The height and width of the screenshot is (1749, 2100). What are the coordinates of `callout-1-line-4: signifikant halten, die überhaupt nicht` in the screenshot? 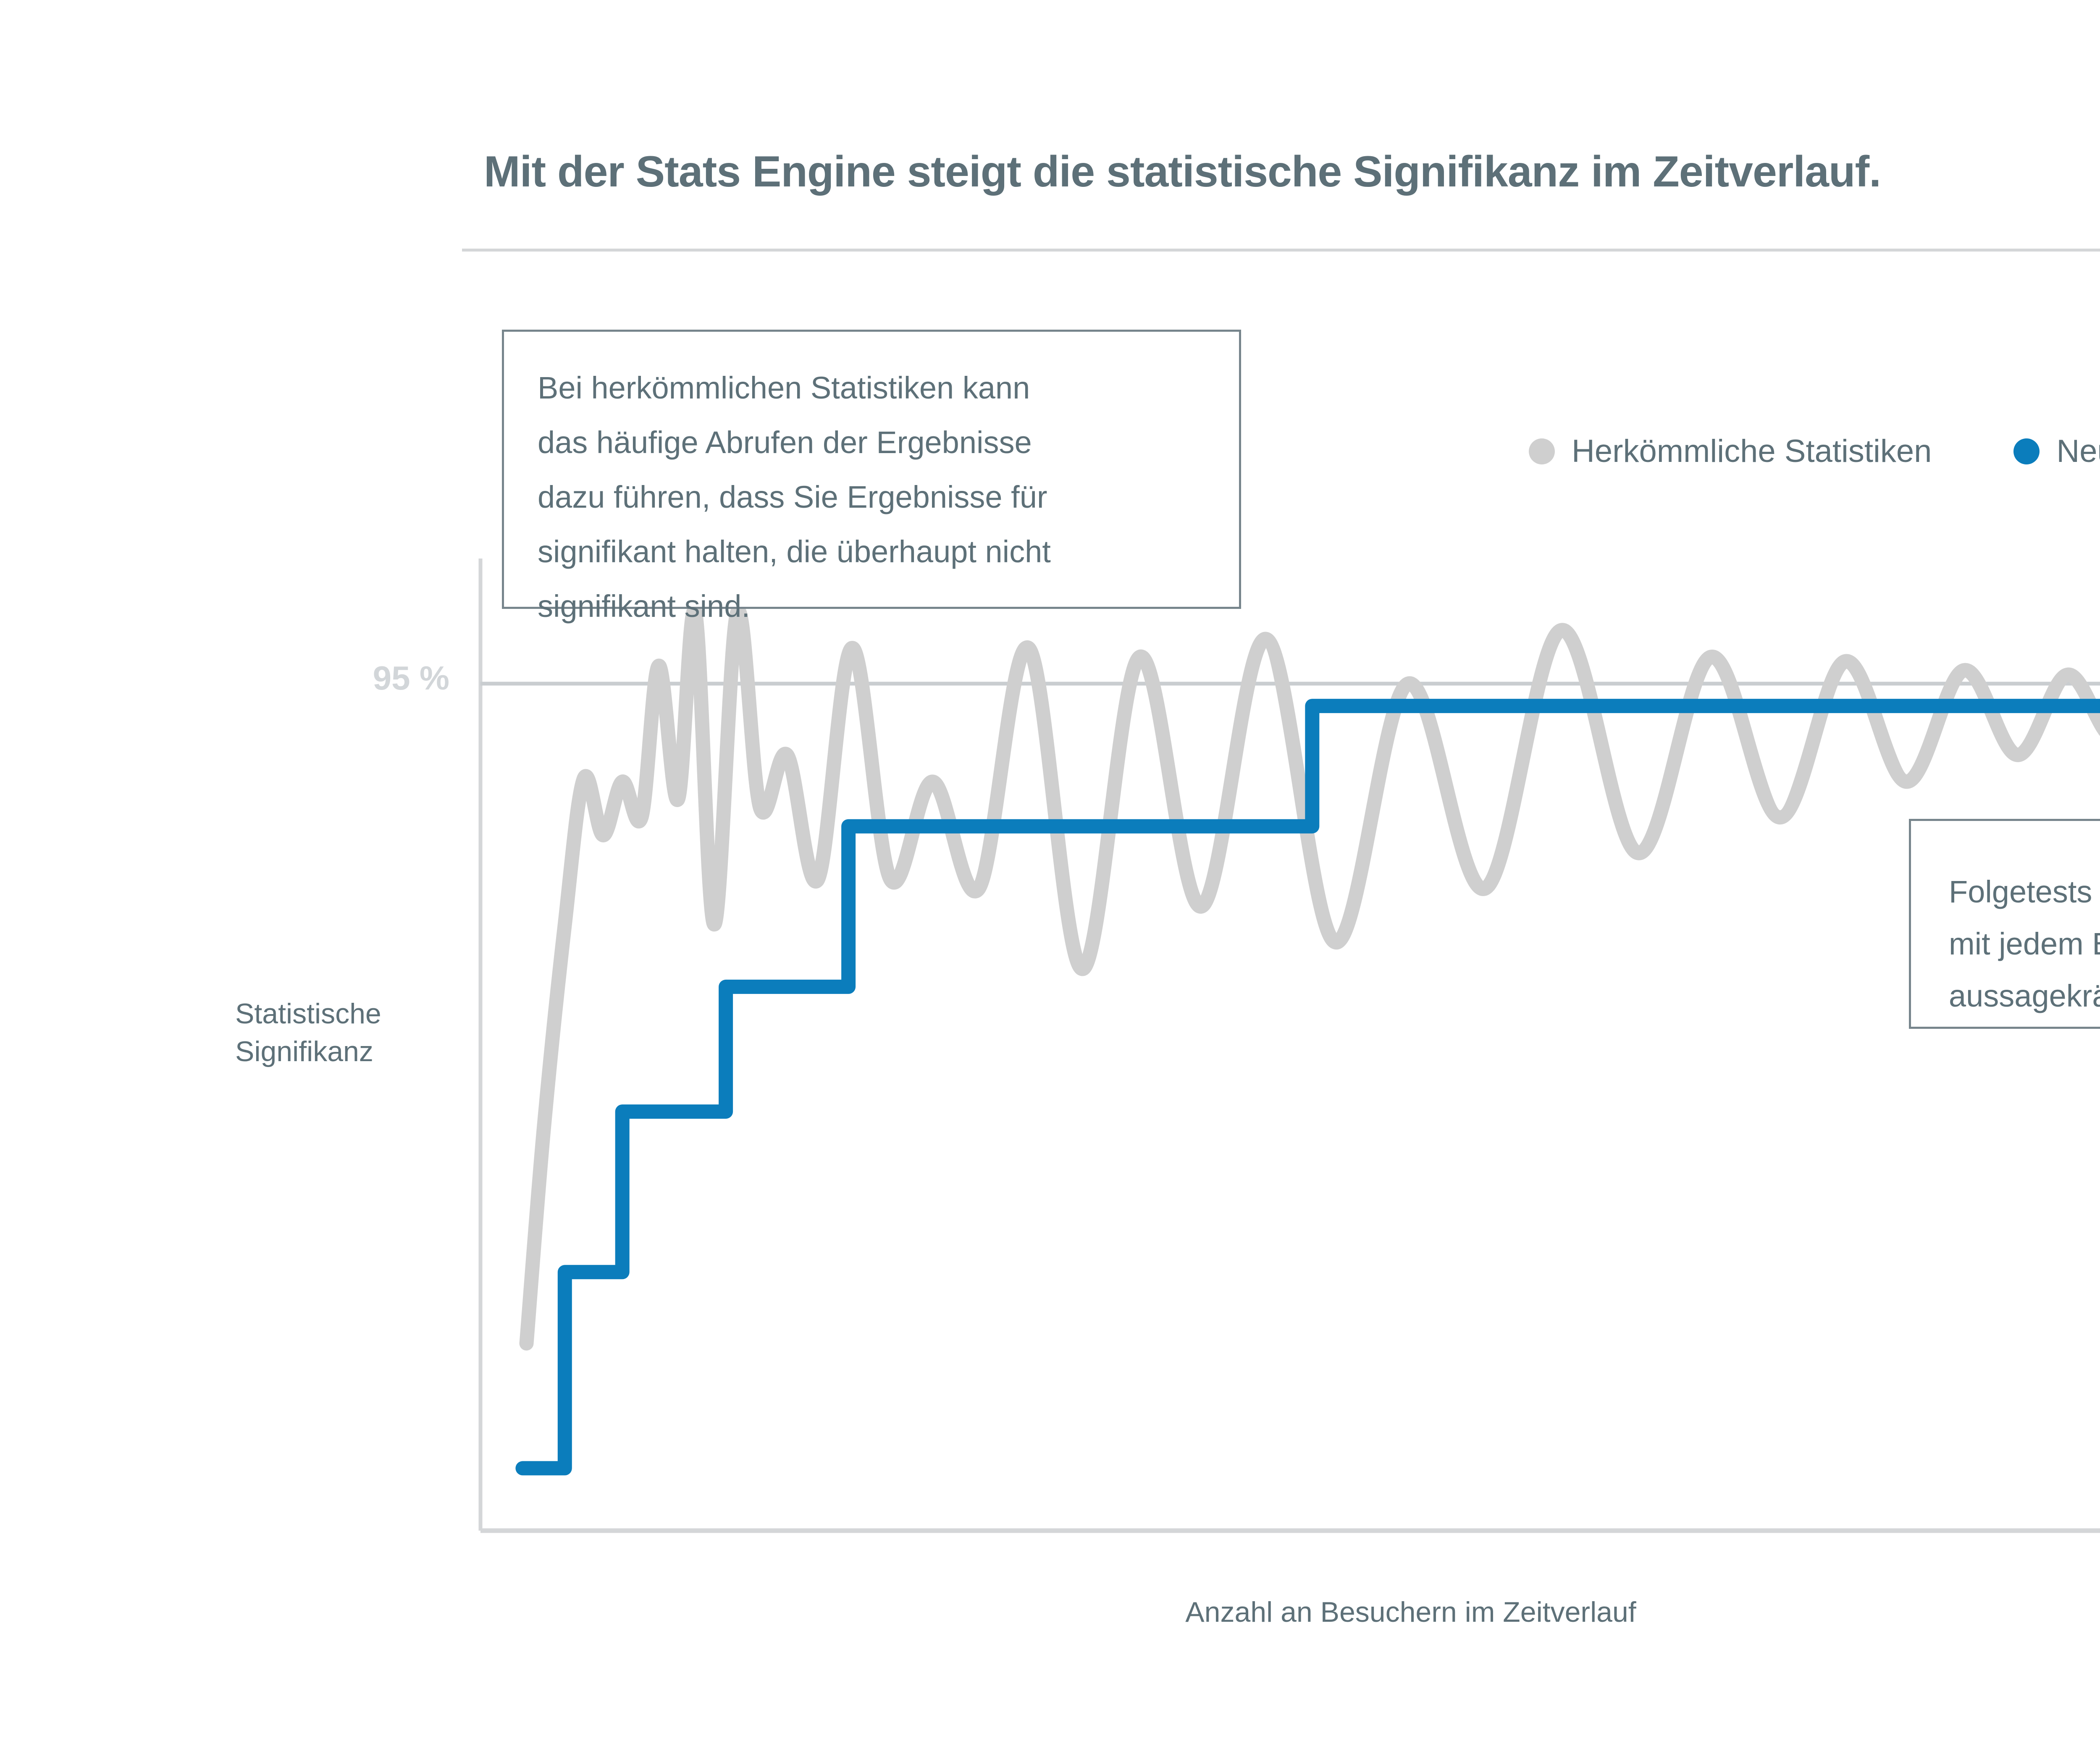 It's located at (794, 552).